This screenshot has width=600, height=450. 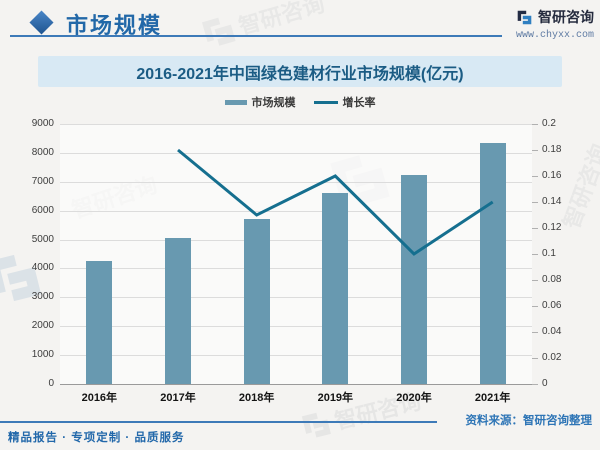 I want to click on watermark: 智研咨询, so click(x=263, y=26).